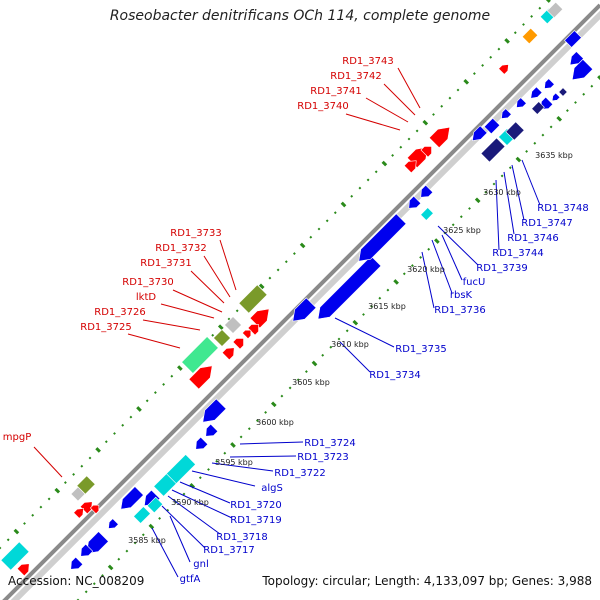 The image size is (600, 600). What do you see at coordinates (228, 550) in the screenshot?
I see `gene-label: RD1_3717` at bounding box center [228, 550].